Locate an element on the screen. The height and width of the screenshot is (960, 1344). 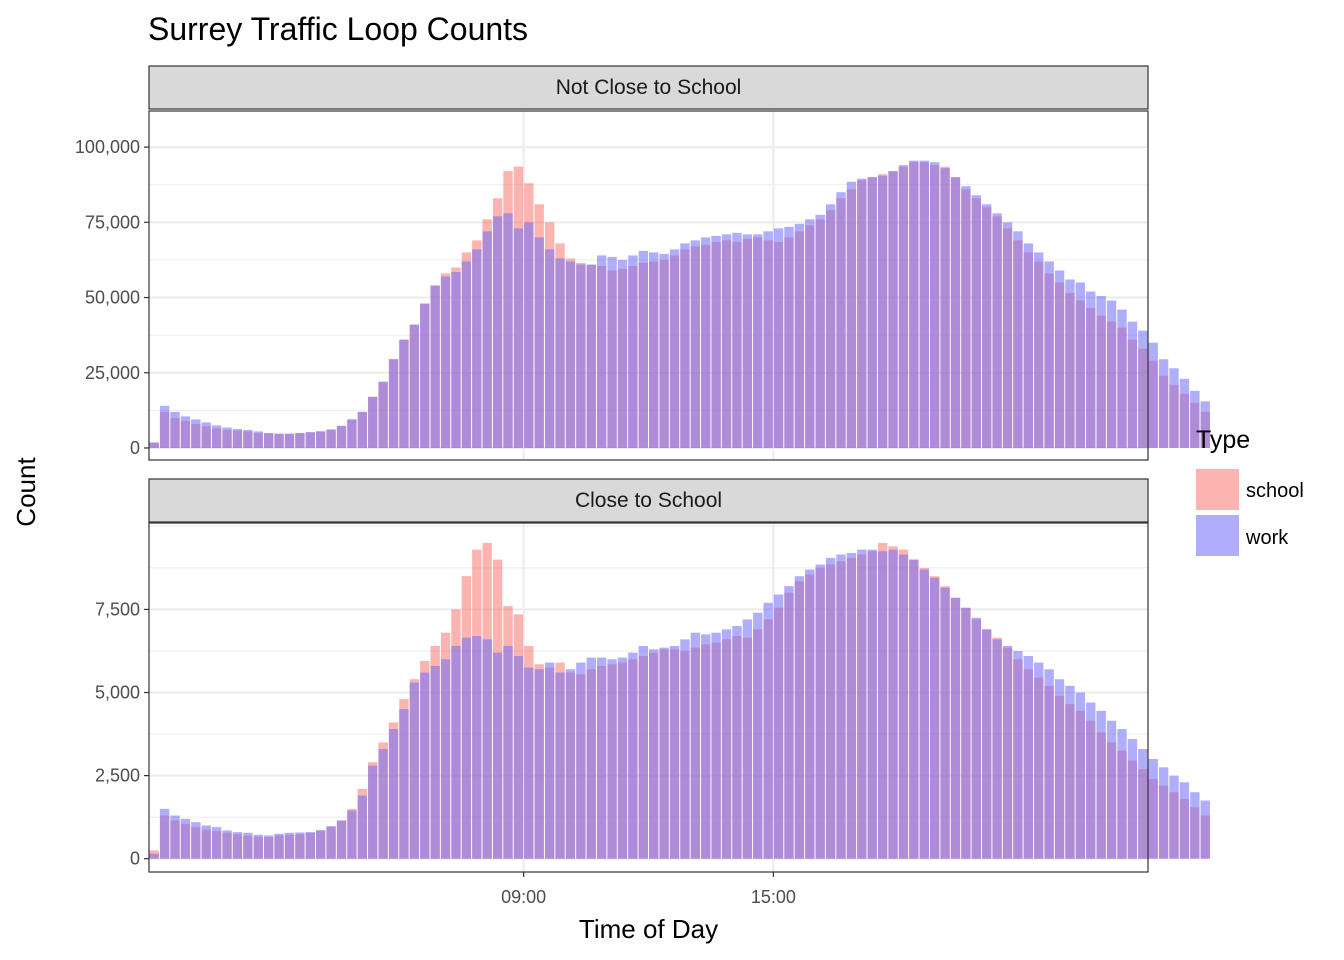
legend: Type school work is located at coordinates (1250, 491).